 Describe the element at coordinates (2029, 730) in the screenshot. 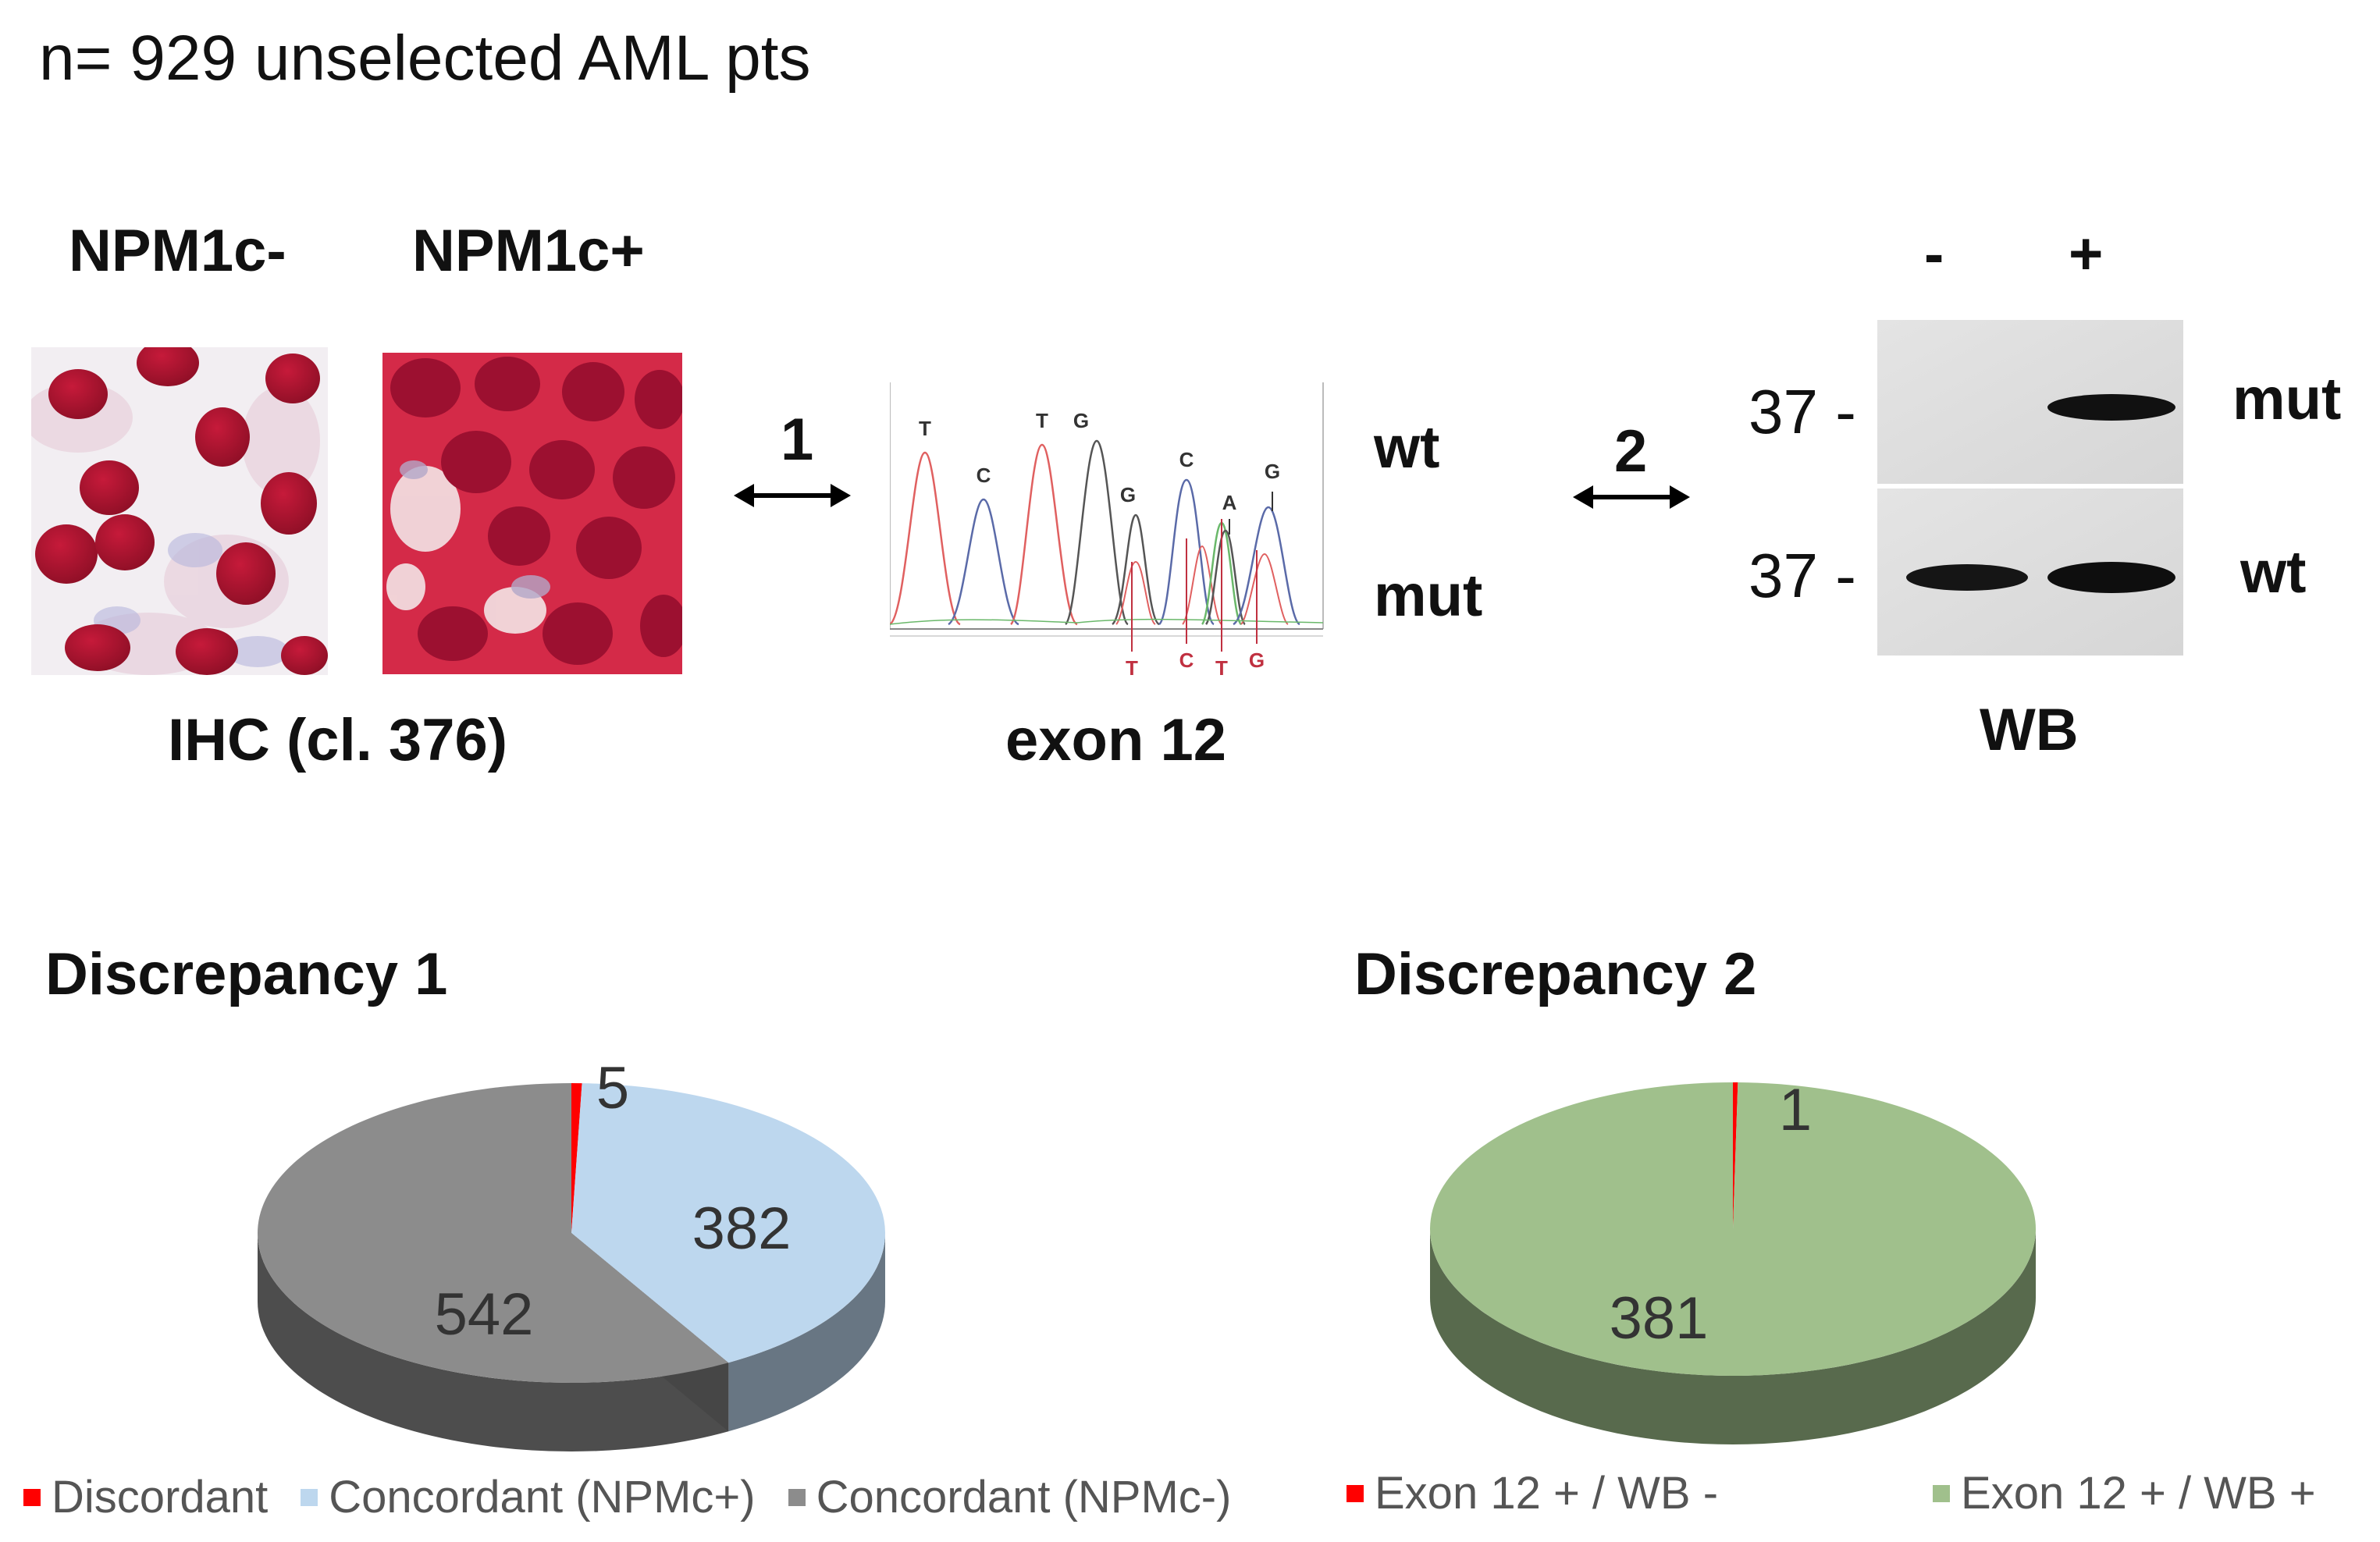

I see `wb-caption: WB` at that location.